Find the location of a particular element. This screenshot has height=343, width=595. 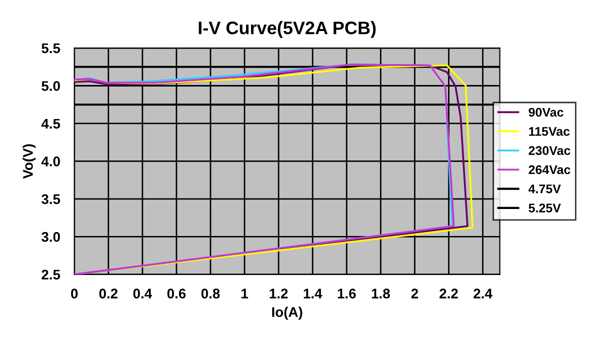

x-tick-label: 0.2 is located at coordinates (108, 293).